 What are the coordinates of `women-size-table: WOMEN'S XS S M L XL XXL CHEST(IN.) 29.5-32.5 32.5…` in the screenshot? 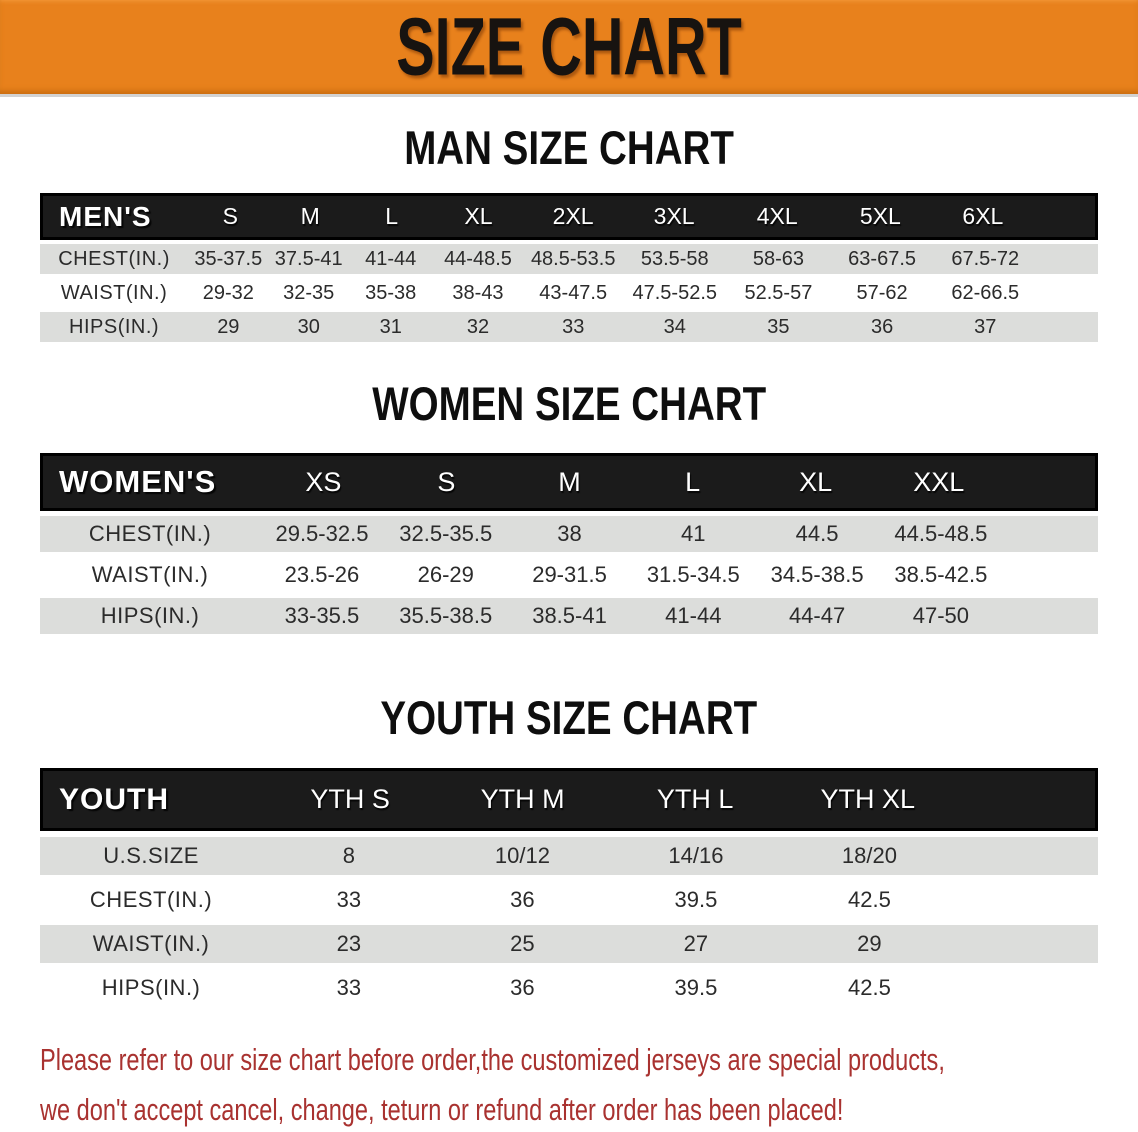 It's located at (569, 543).